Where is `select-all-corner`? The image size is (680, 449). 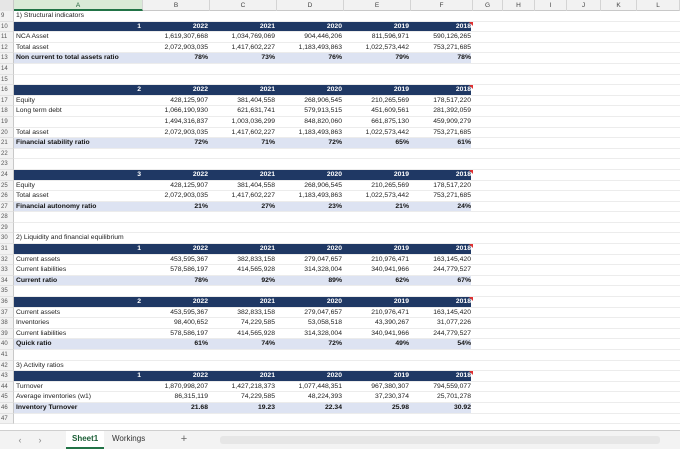
select-all-corner is located at coordinates (7, 5).